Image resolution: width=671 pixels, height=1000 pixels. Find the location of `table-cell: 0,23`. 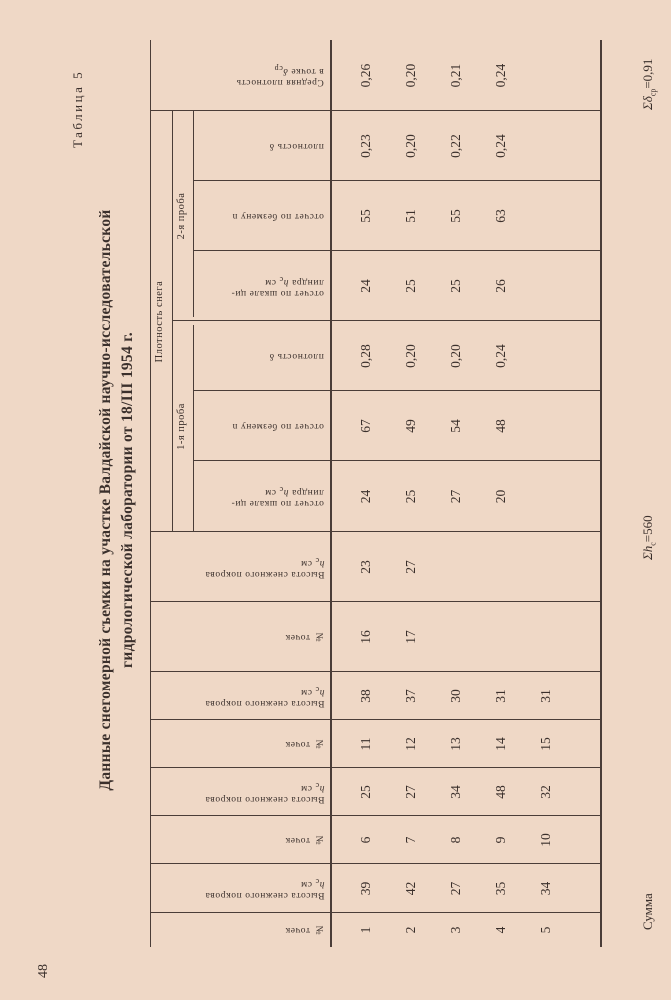

table-cell: 0,23 is located at coordinates (365, 146).